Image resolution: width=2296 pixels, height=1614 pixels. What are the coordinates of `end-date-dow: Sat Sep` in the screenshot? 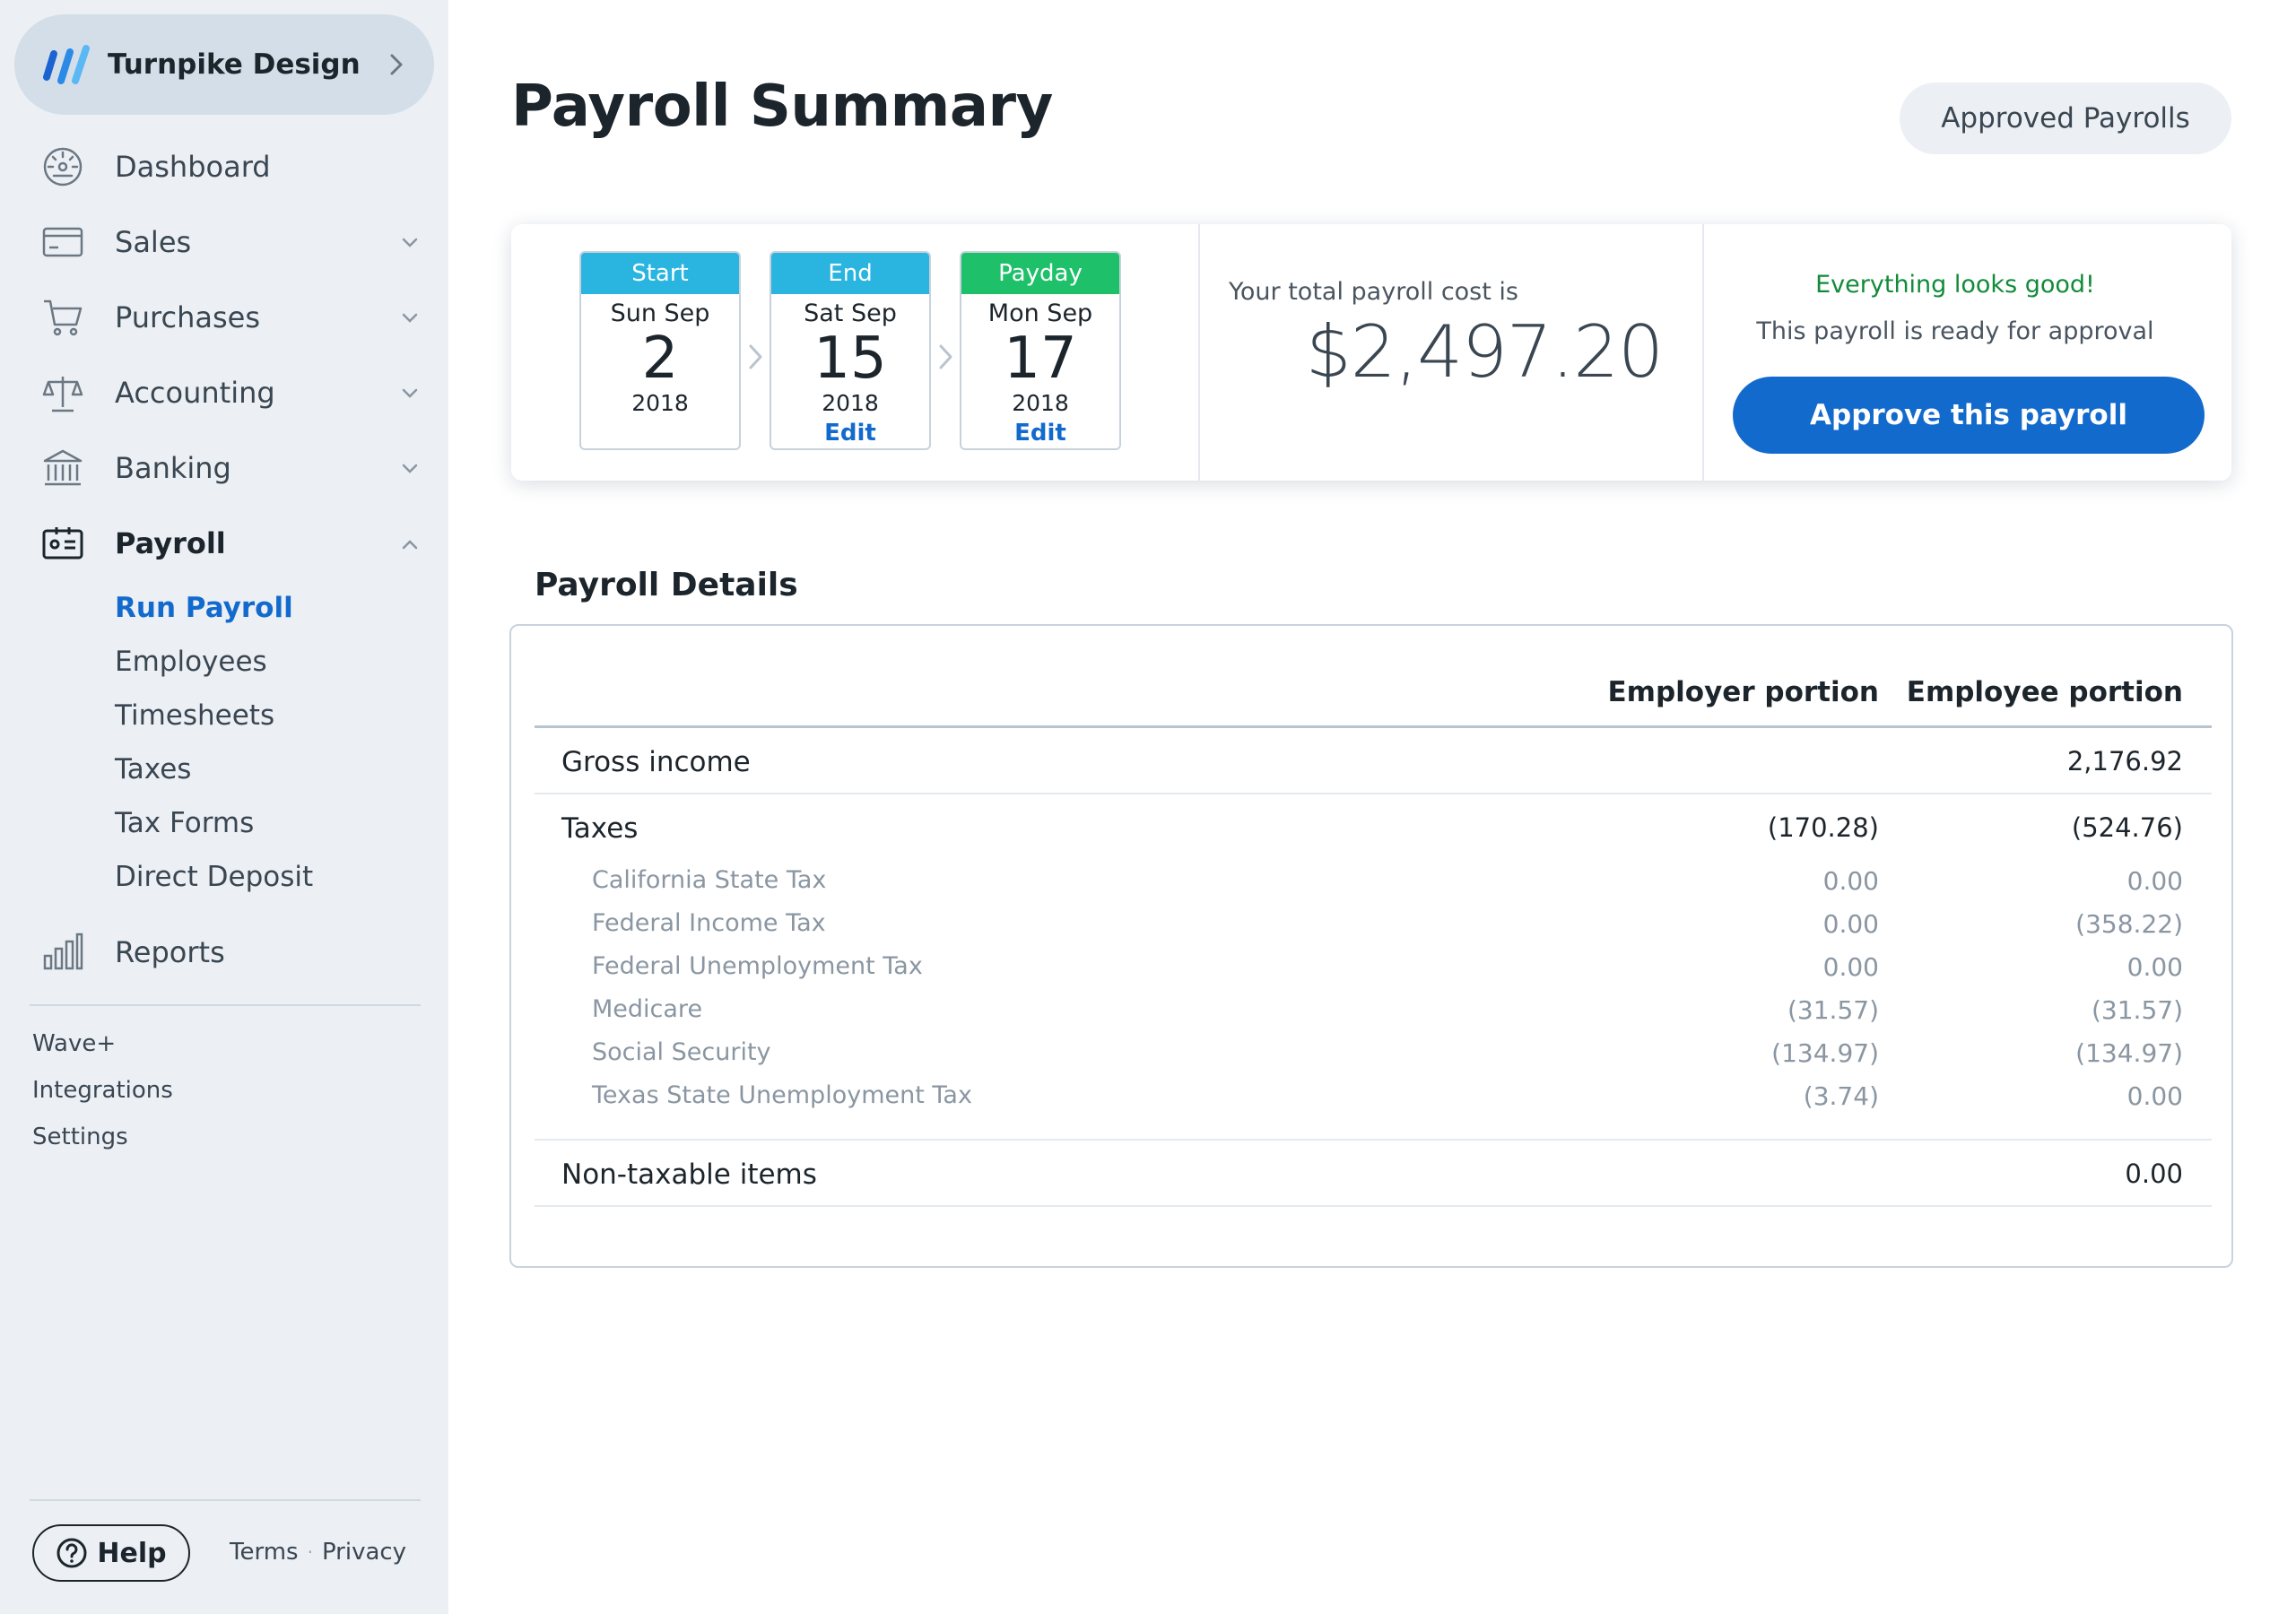 It's located at (850, 313).